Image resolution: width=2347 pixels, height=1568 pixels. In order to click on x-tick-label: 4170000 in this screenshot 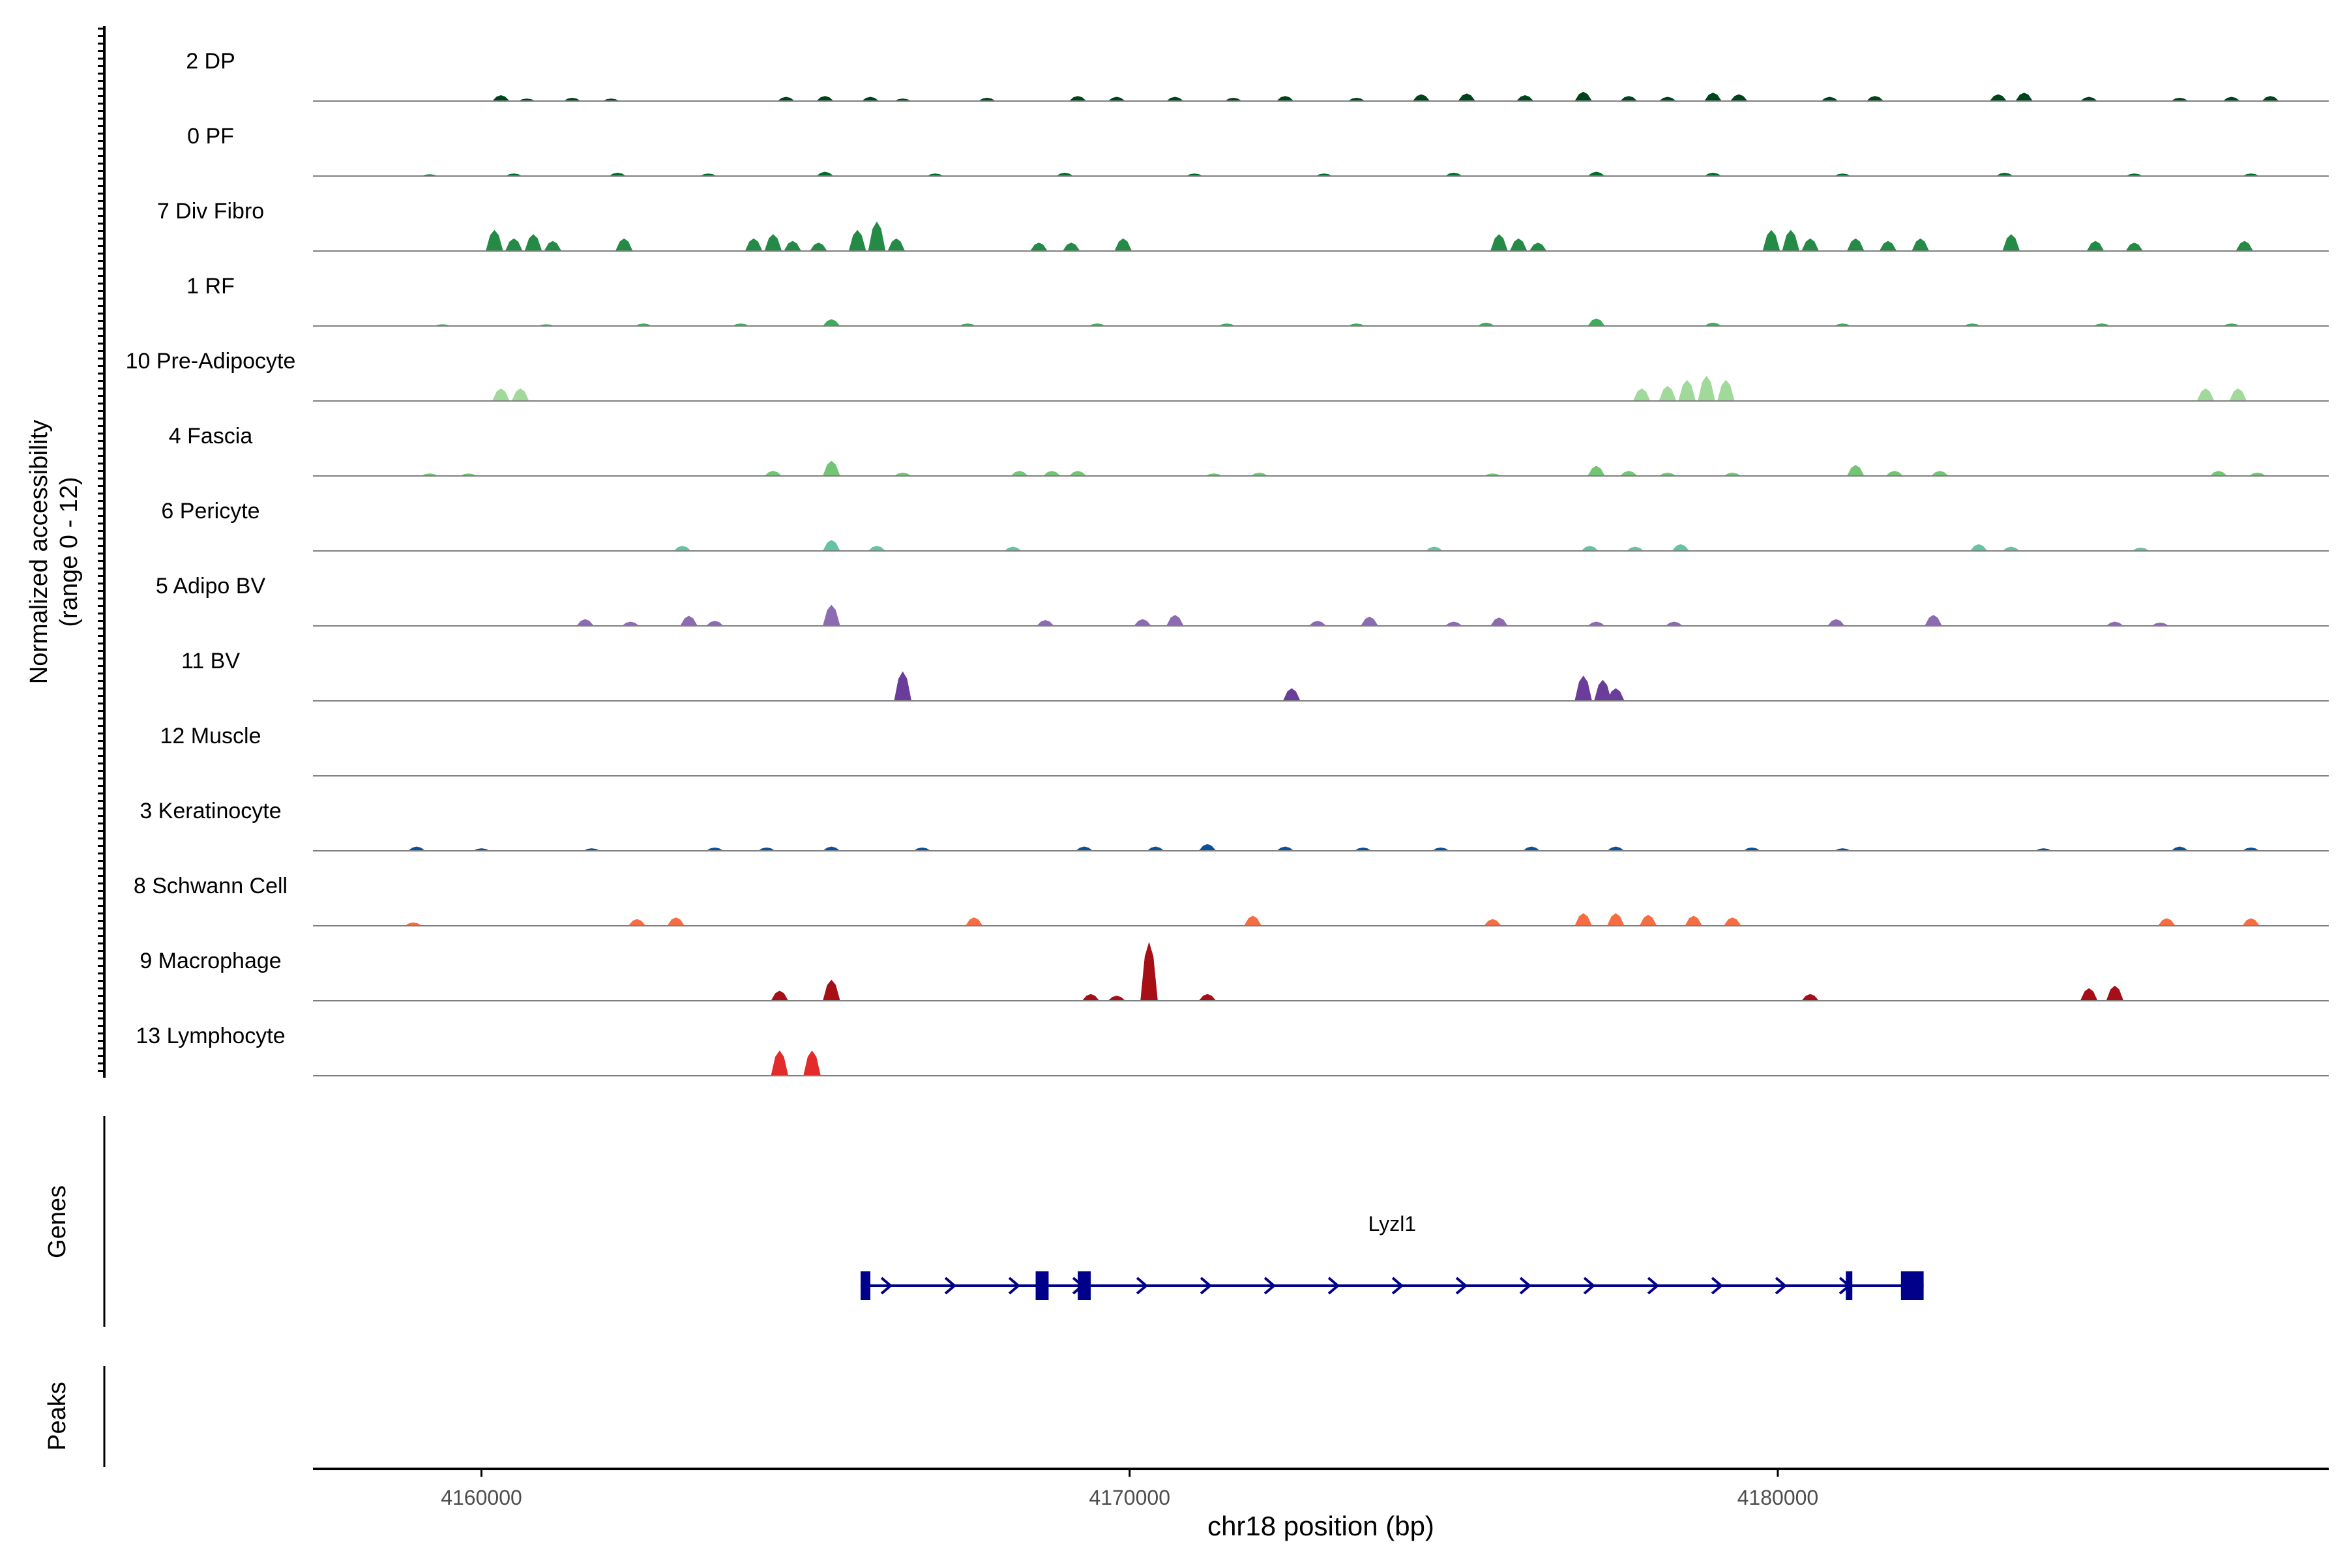, I will do `click(1129, 1498)`.